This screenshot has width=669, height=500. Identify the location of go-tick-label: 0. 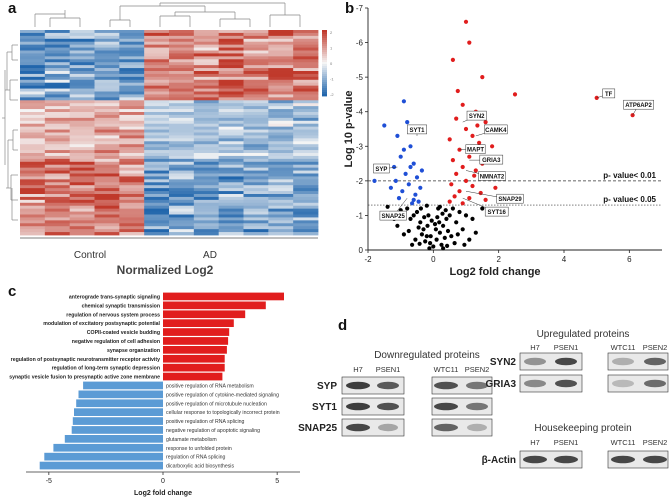
(163, 481).